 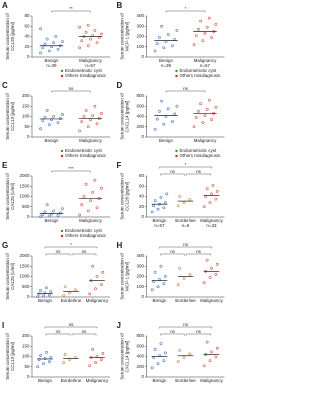 I want to click on y-axis-label: CXCL14 [pg/ml], so click(x=127, y=357).